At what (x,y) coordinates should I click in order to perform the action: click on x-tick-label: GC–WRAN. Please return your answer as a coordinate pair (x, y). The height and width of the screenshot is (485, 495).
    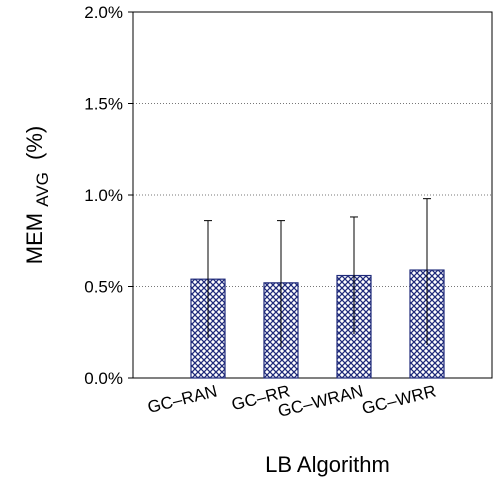
    Looking at the image, I should click on (320, 400).